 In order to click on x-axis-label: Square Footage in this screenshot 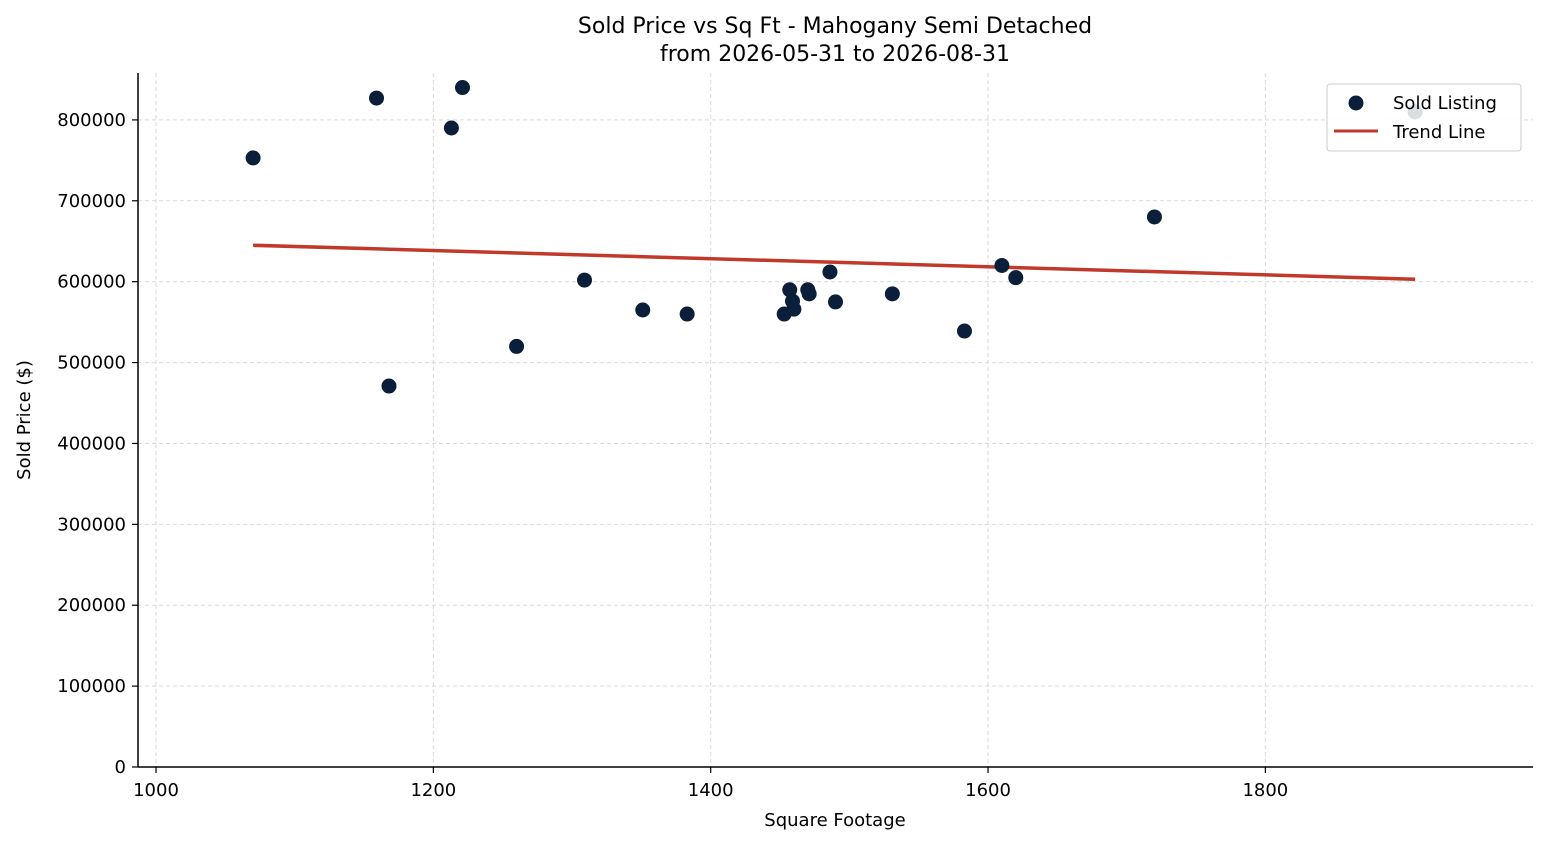, I will do `click(834, 820)`.